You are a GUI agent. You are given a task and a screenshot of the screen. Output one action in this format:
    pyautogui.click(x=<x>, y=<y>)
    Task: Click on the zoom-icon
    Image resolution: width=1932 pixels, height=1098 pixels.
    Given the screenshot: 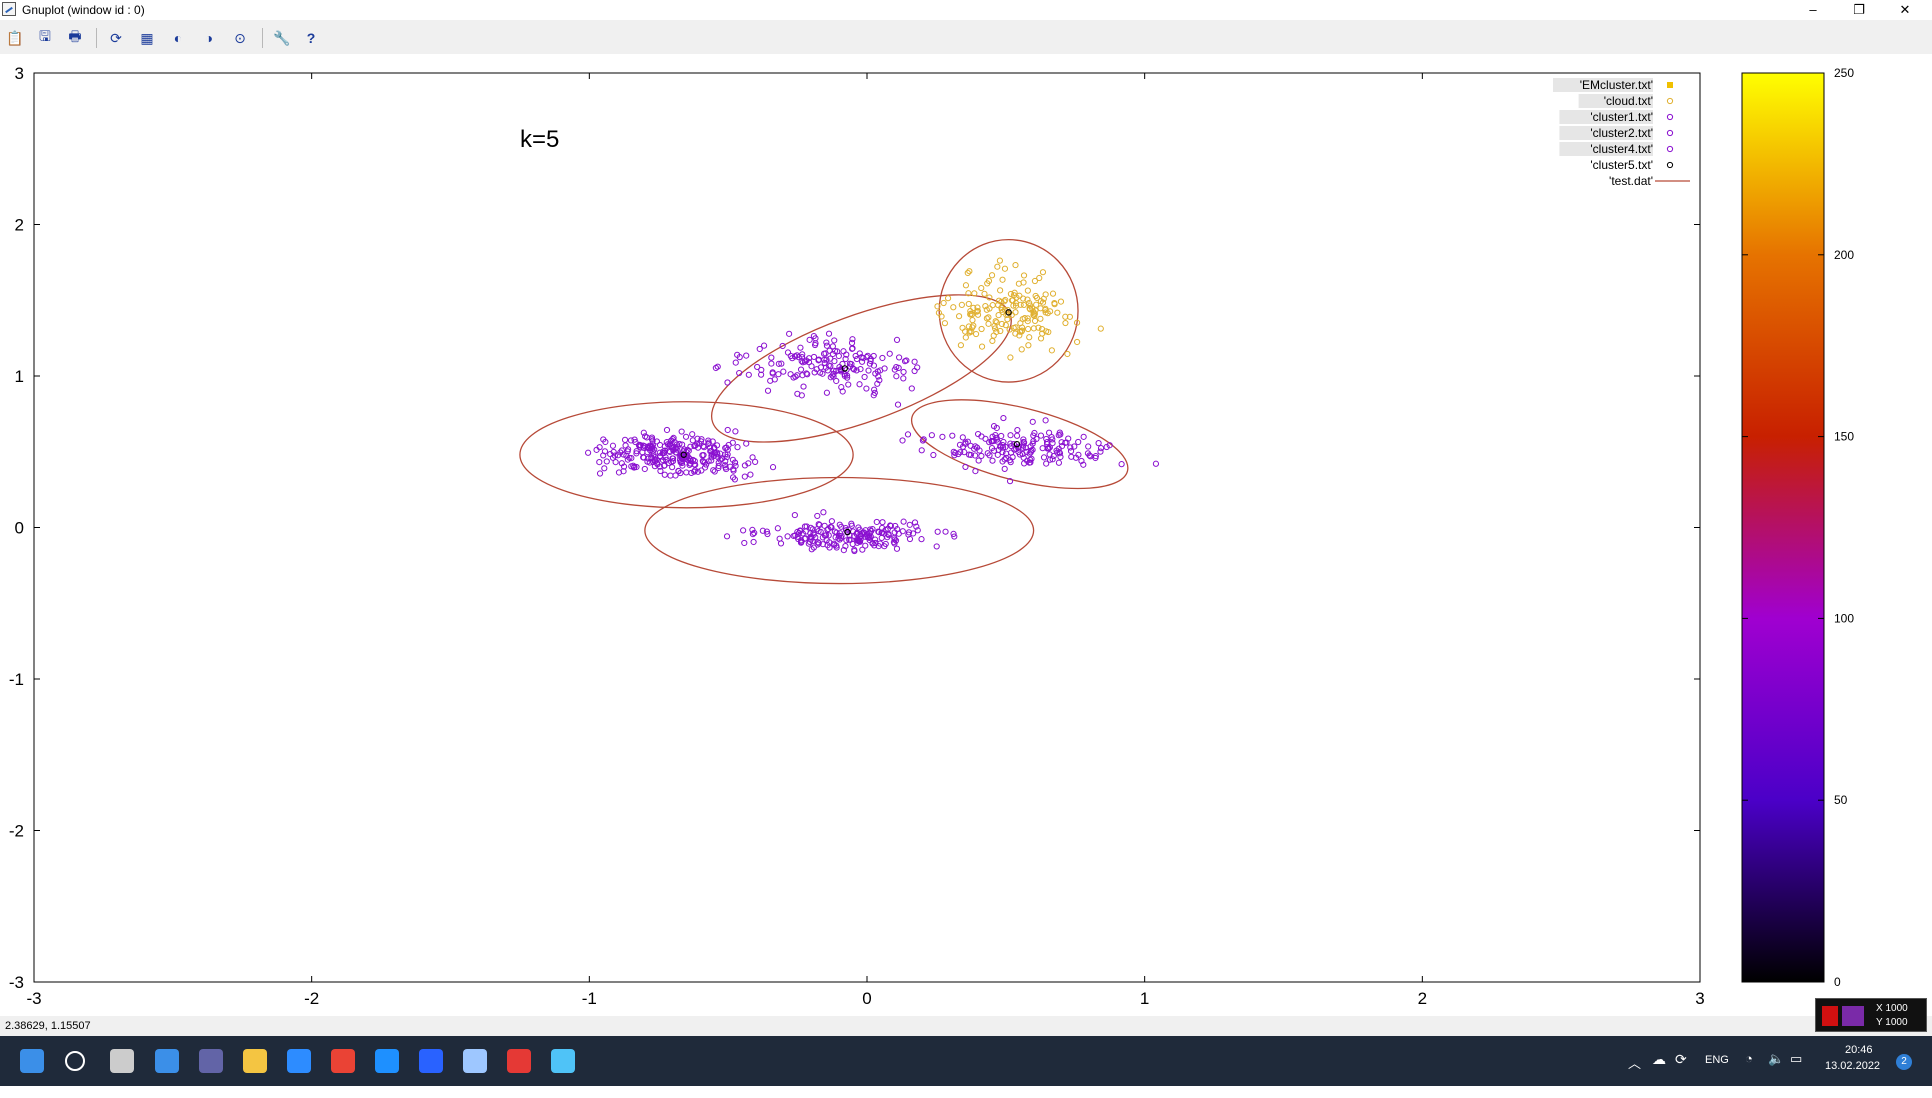 What is the action you would take?
    pyautogui.click(x=299, y=1061)
    